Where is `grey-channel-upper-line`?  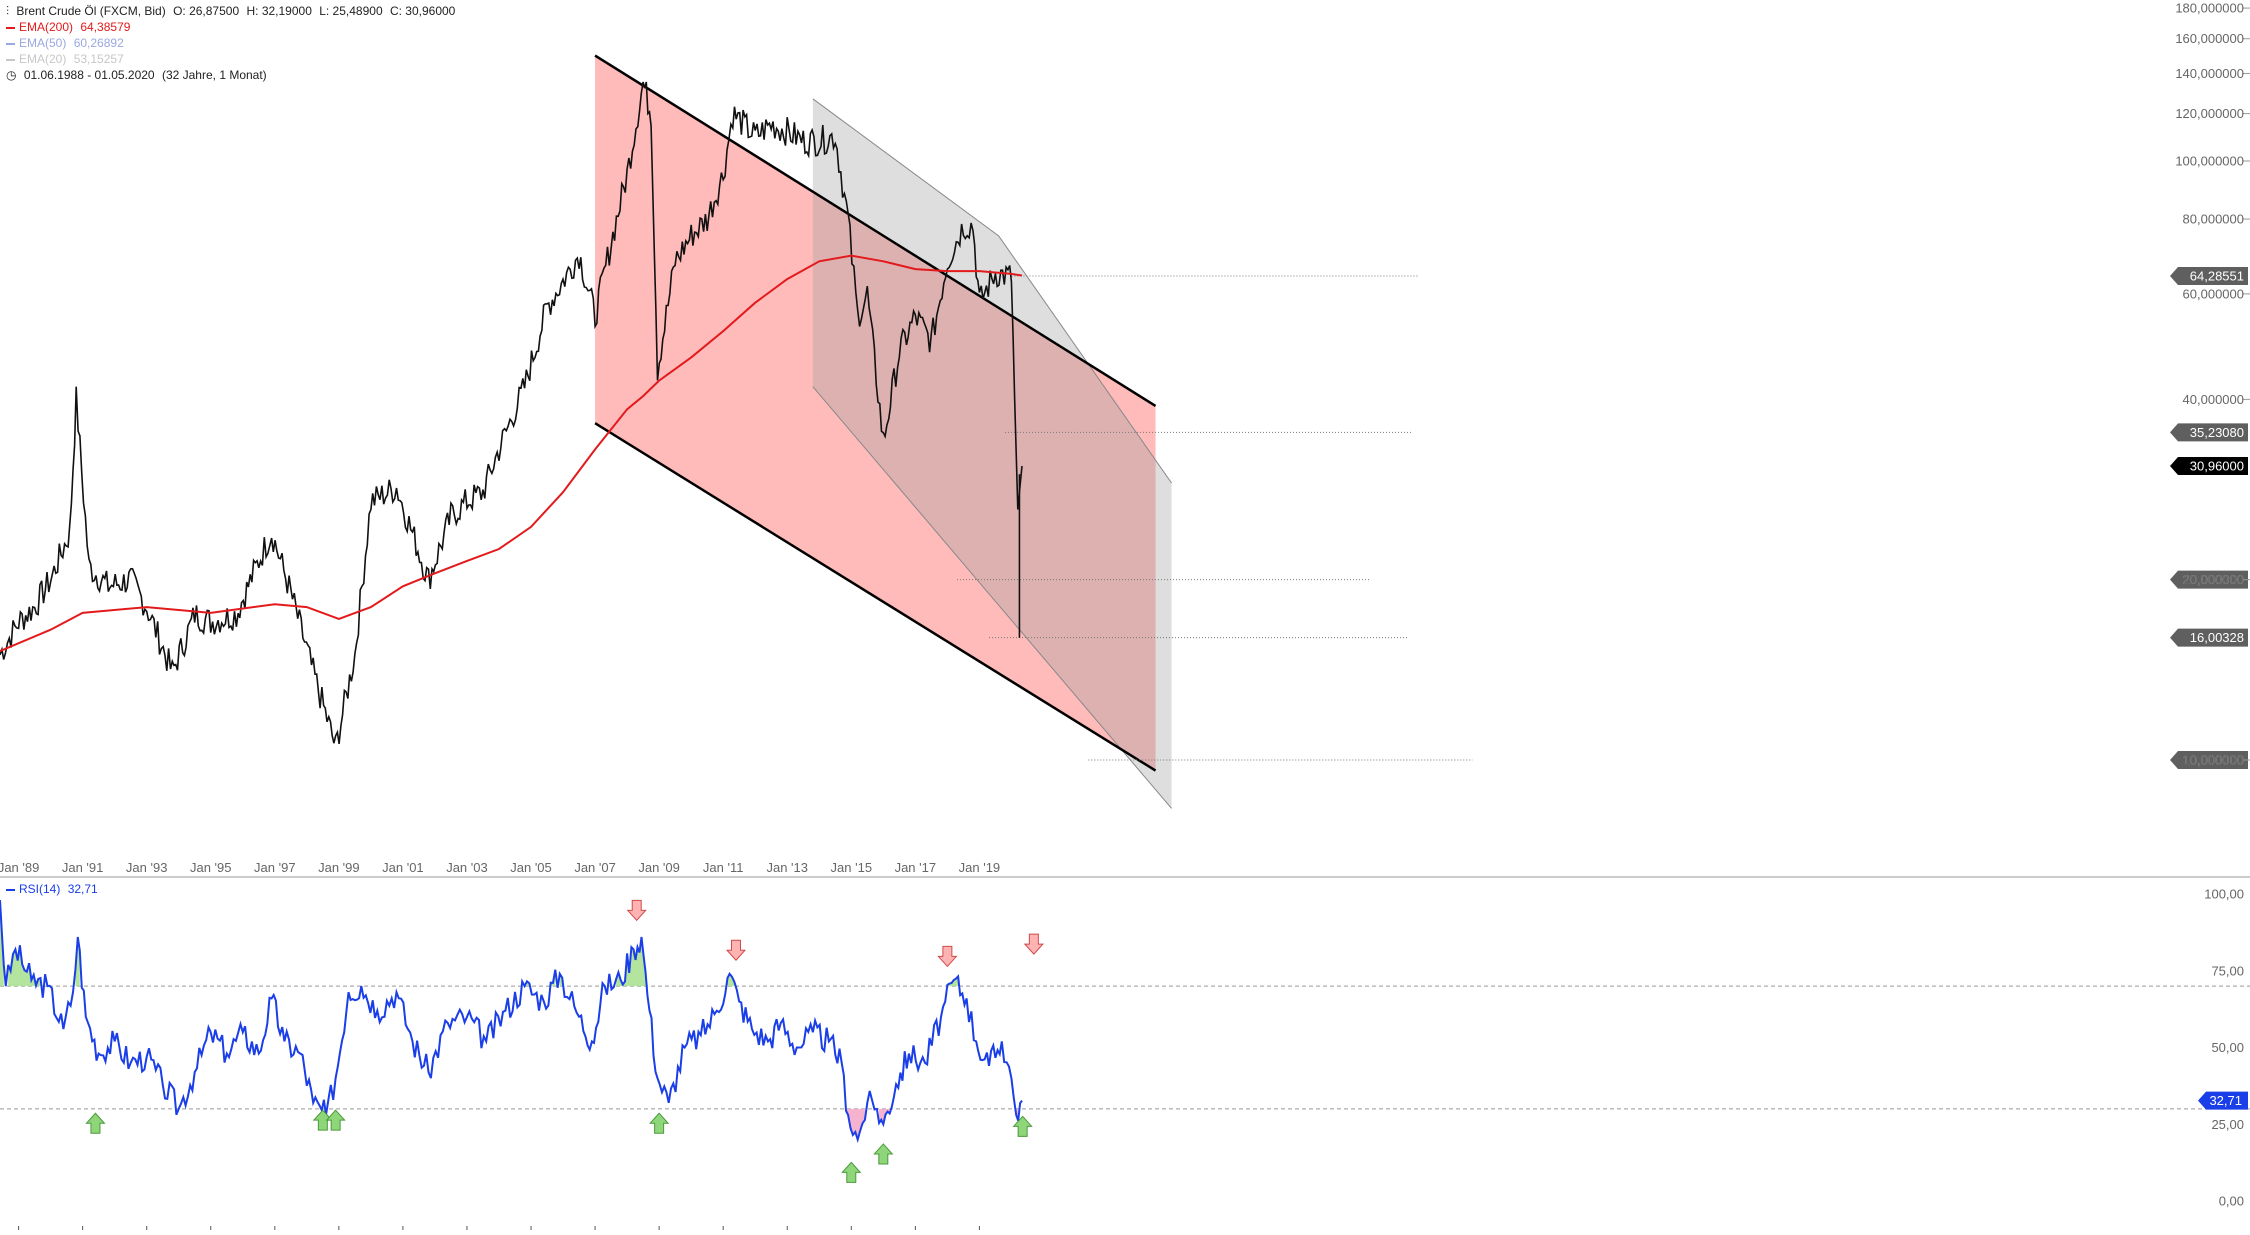 grey-channel-upper-line is located at coordinates (992, 291).